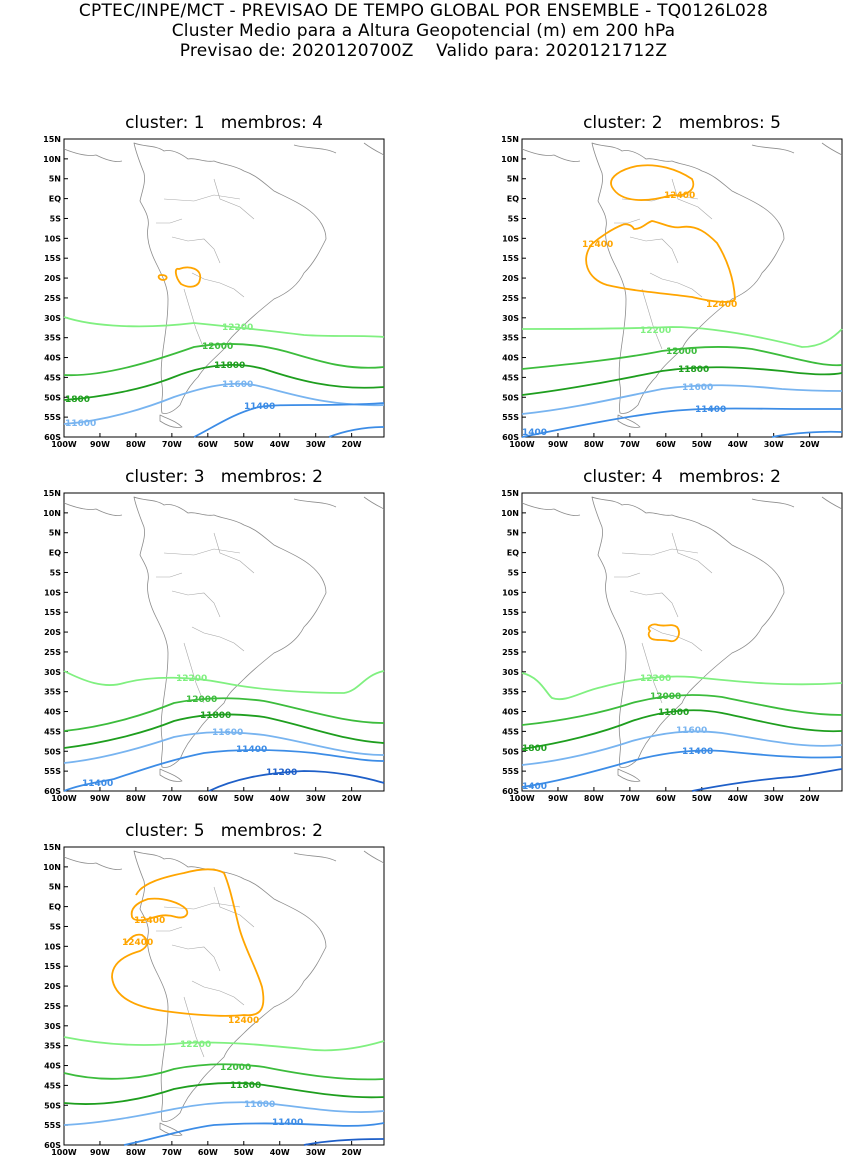 This screenshot has width=847, height=1157. Describe the element at coordinates (52, 966) in the screenshot. I see `lat-label: 15S` at that location.